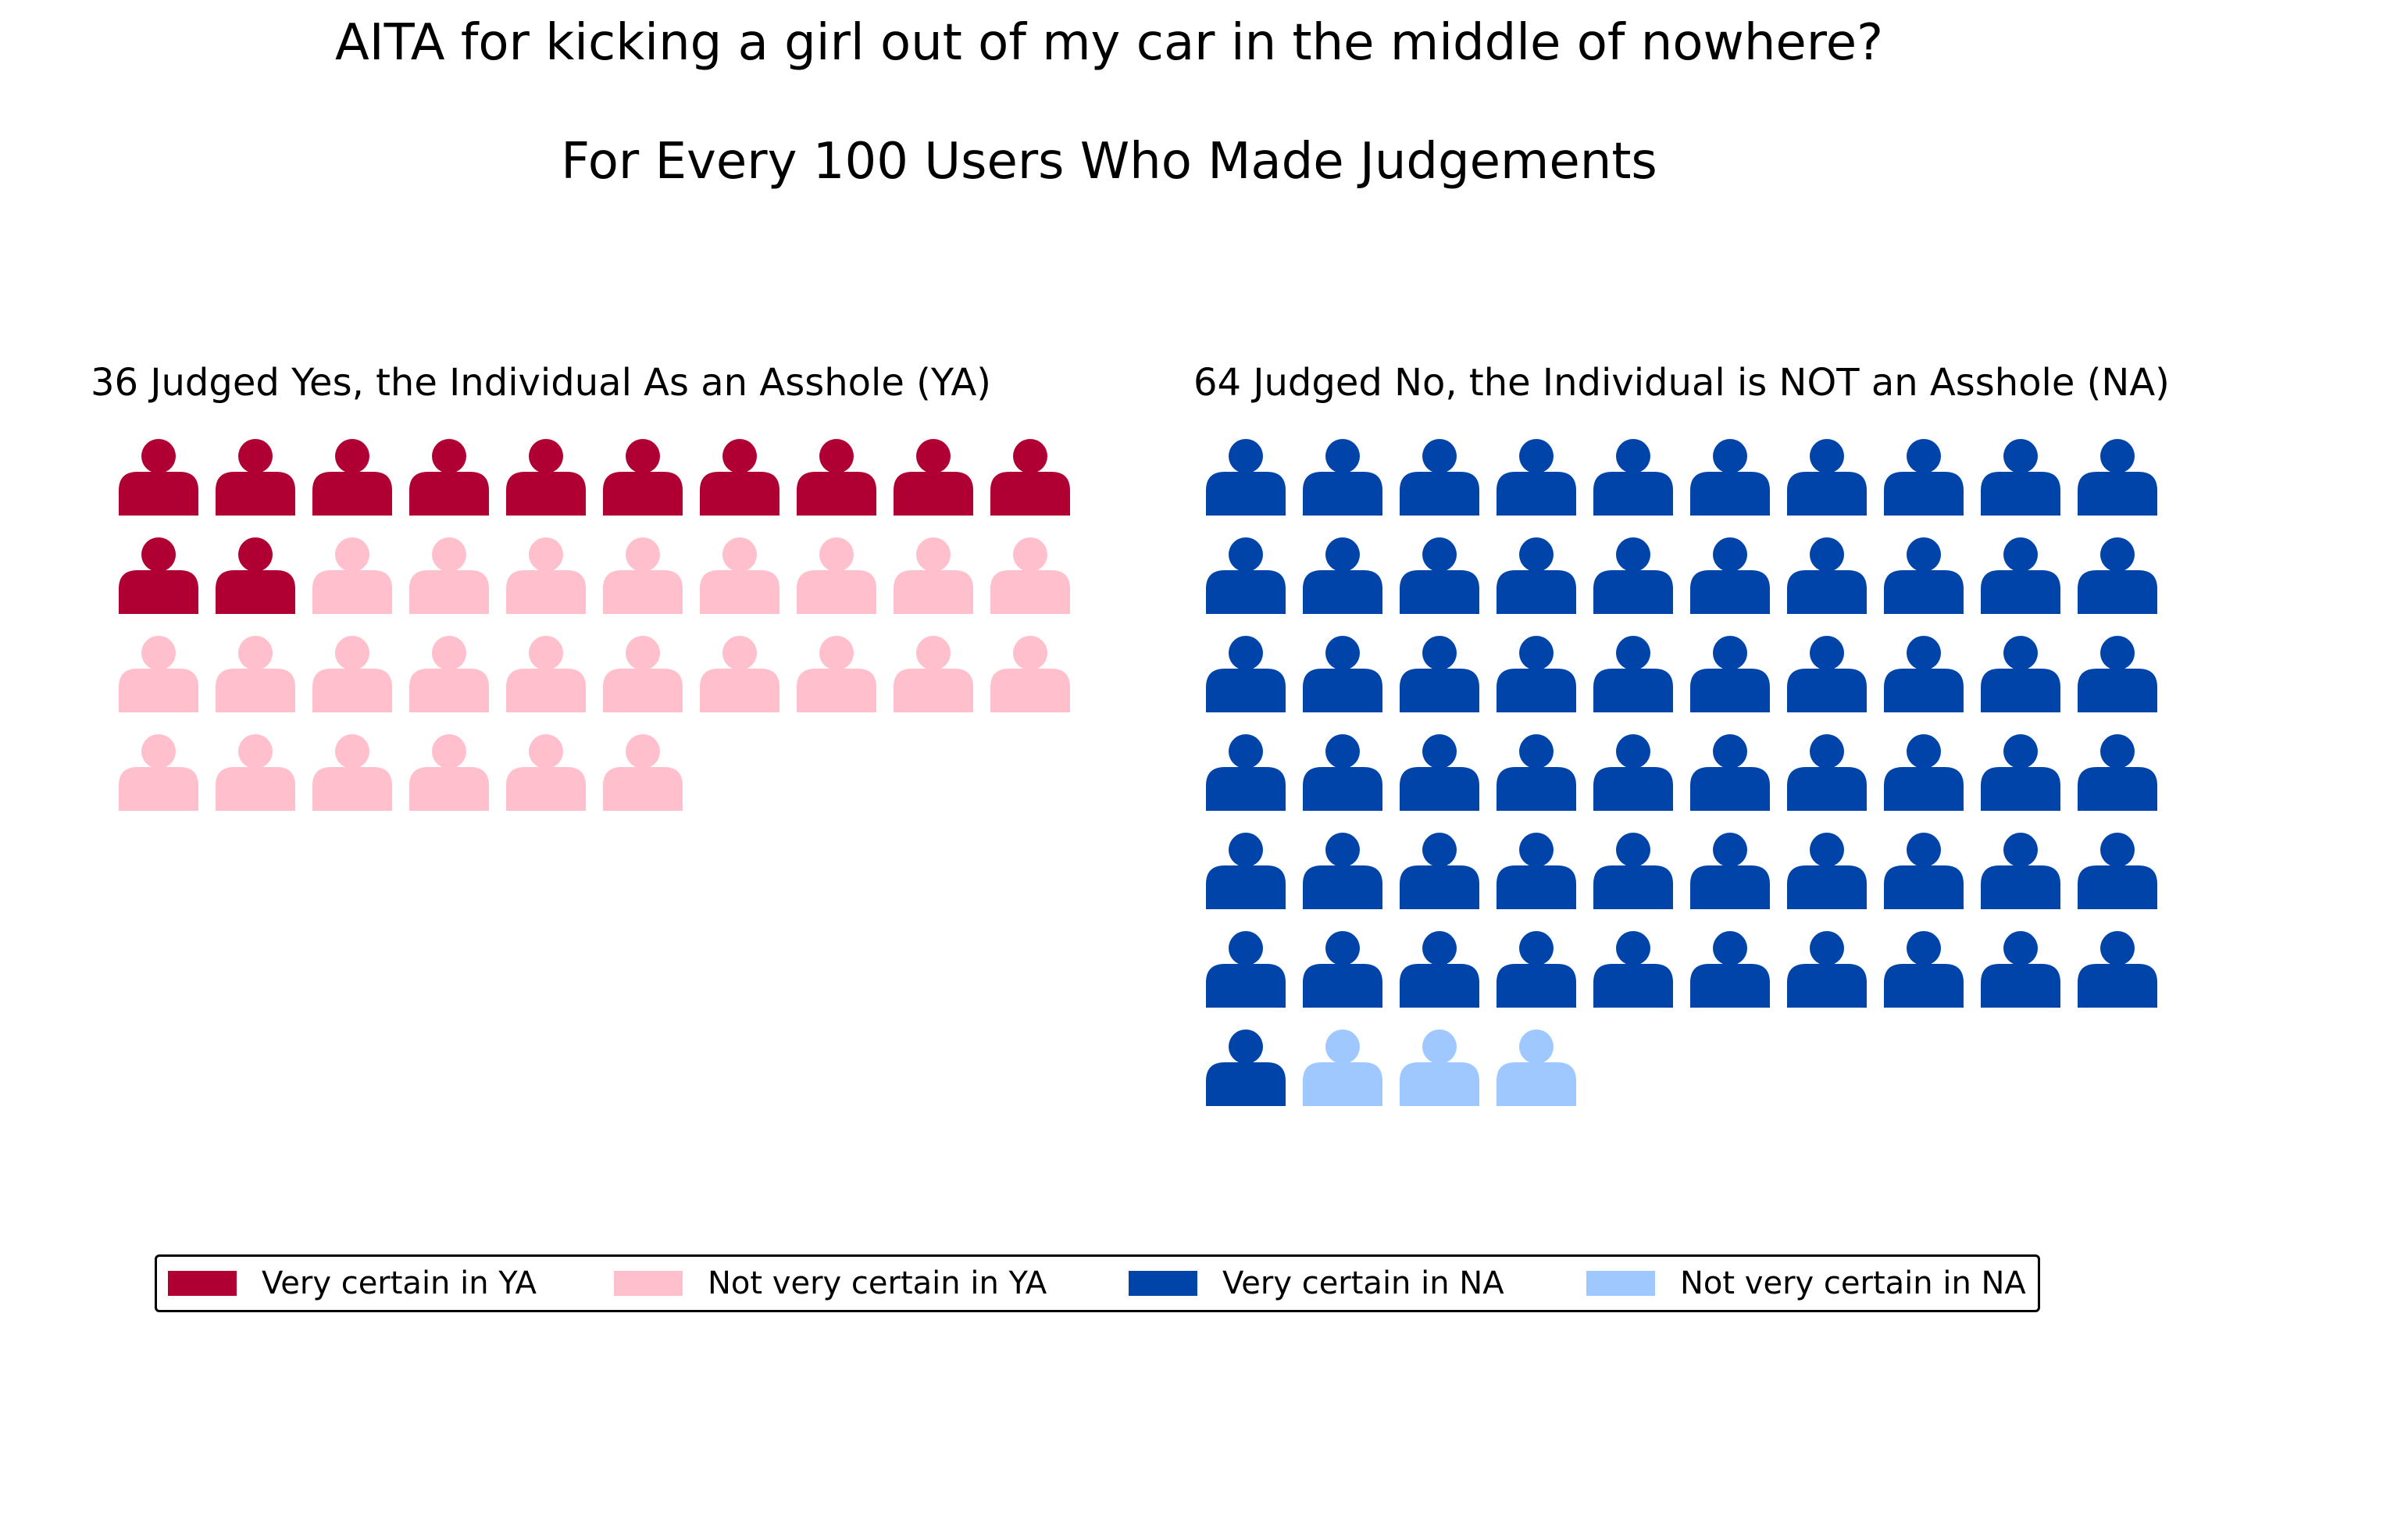 This screenshot has width=2408, height=1513. Describe the element at coordinates (594, 625) in the screenshot. I see `waffle-panel-ya` at that location.